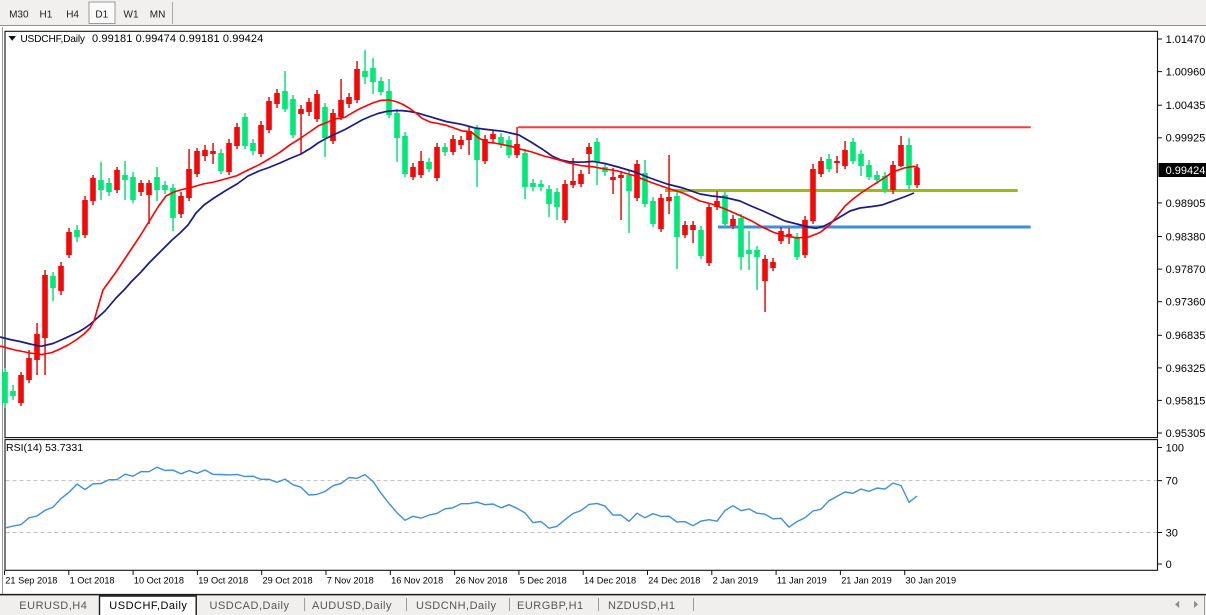  What do you see at coordinates (1172, 533) in the screenshot?
I see `svg-text: 30` at bounding box center [1172, 533].